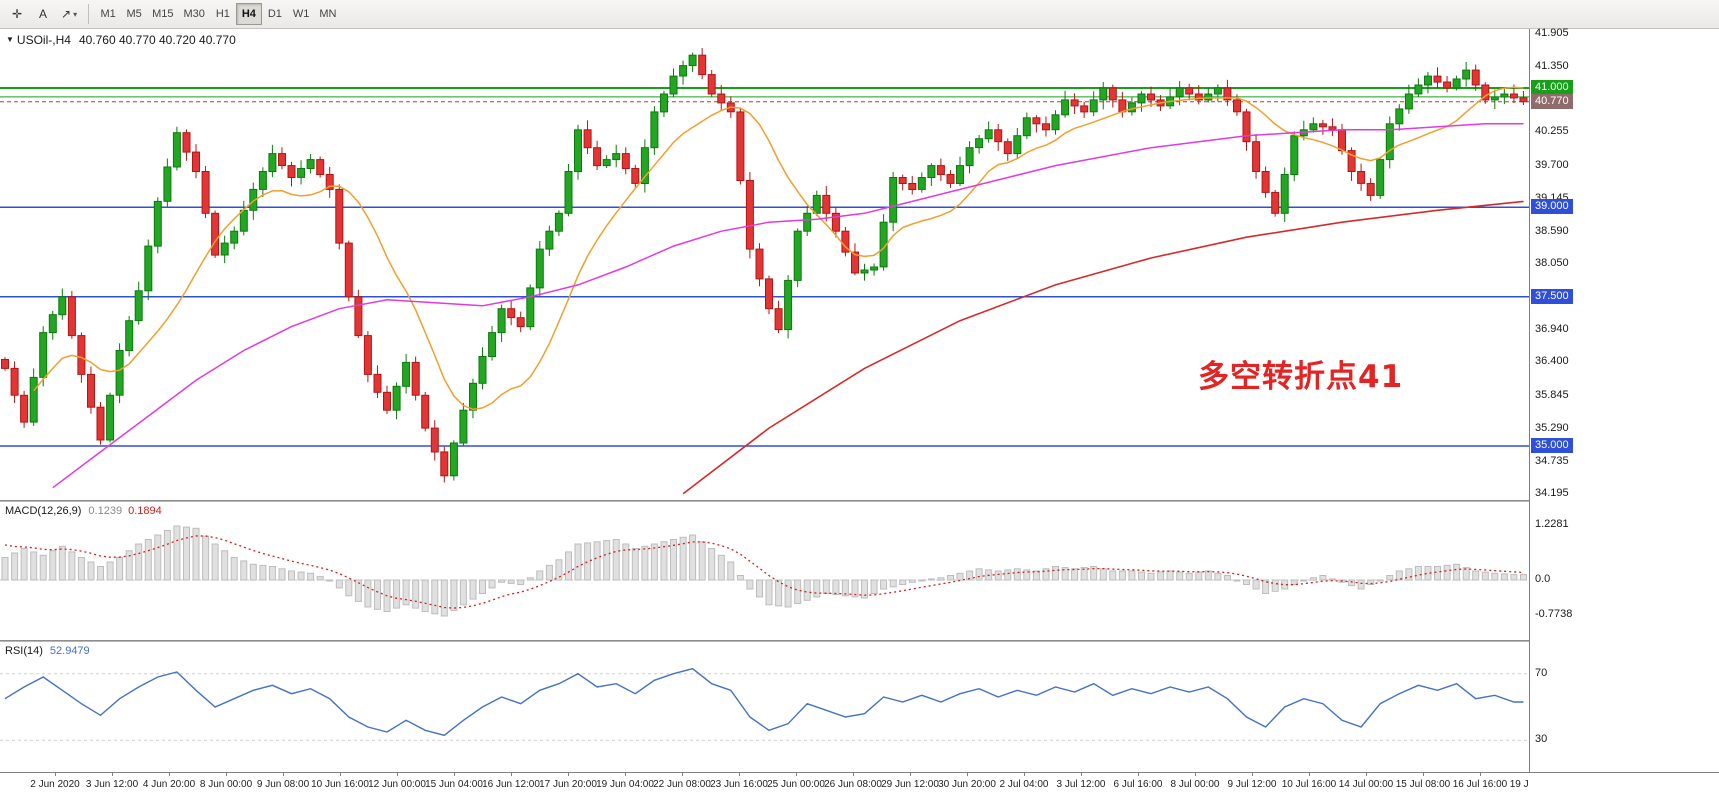 This screenshot has height=797, width=1719. I want to click on macd-main-value: 0.1239, so click(105, 511).